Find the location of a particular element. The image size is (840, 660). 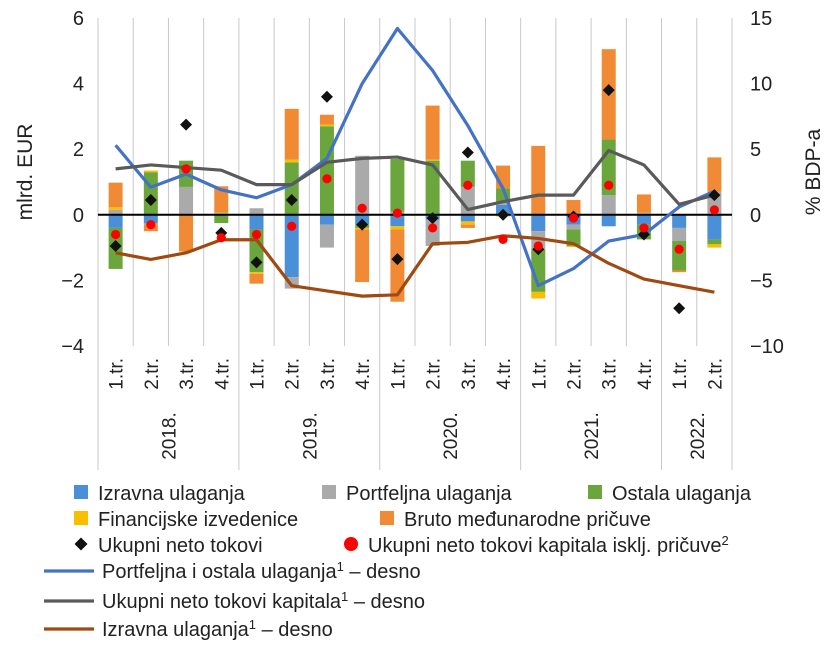

legend-label-izravna-ulaganja: Izravna ulaganja is located at coordinates (172, 494).